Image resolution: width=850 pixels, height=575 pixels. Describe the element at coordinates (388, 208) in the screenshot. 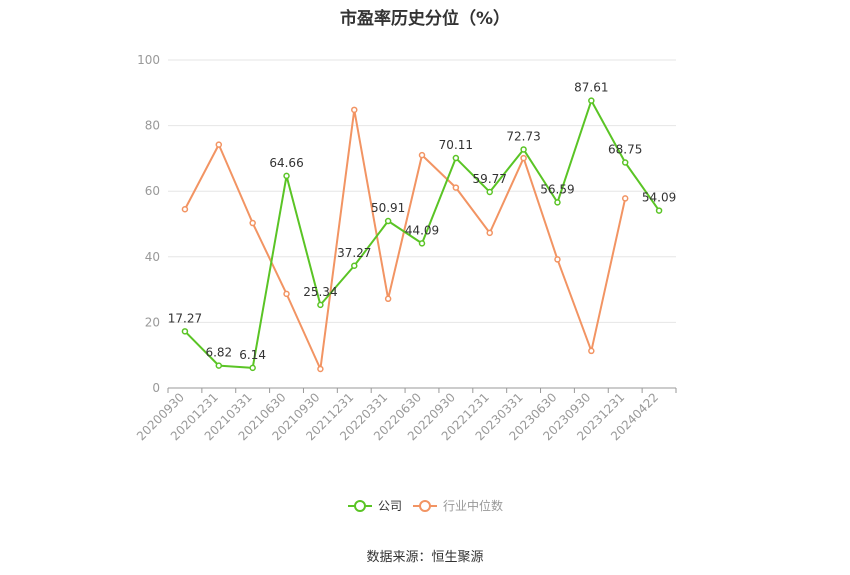

I see `data-label: 50.91` at that location.